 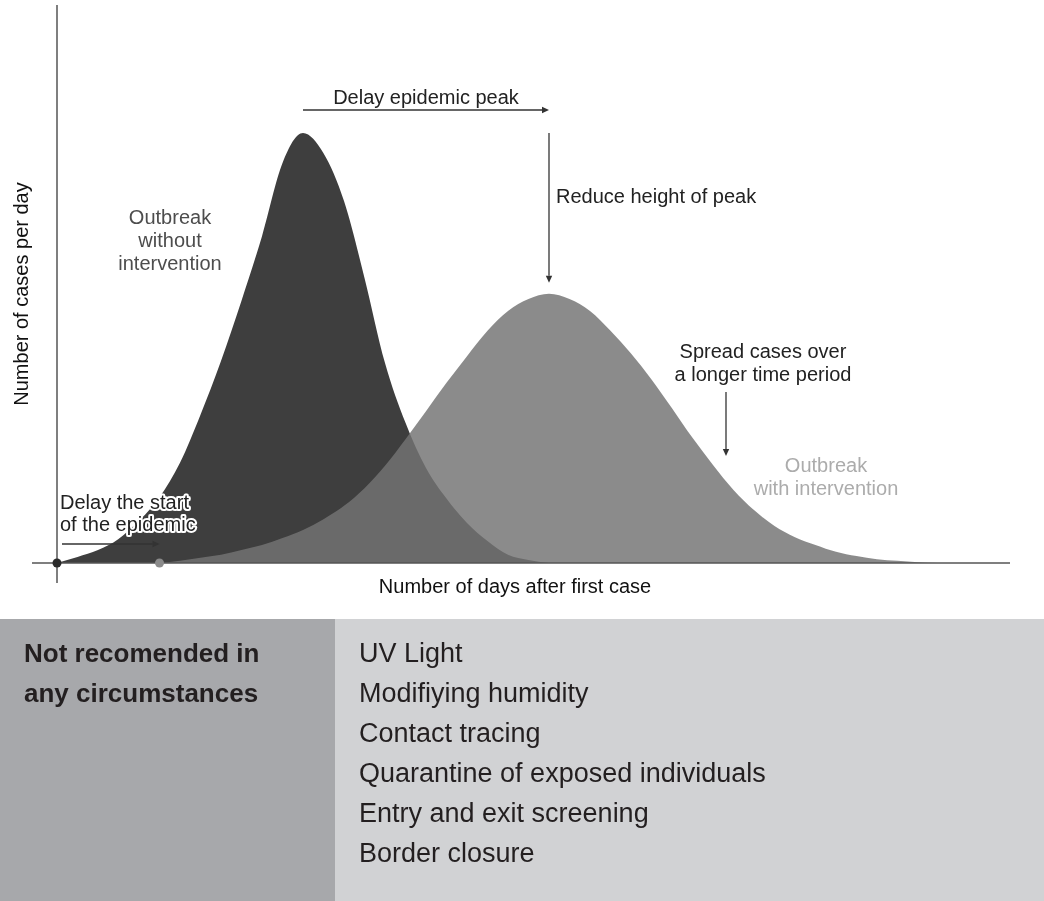 What do you see at coordinates (170, 240) in the screenshot?
I see `series-label: Outbreak without intervention` at bounding box center [170, 240].